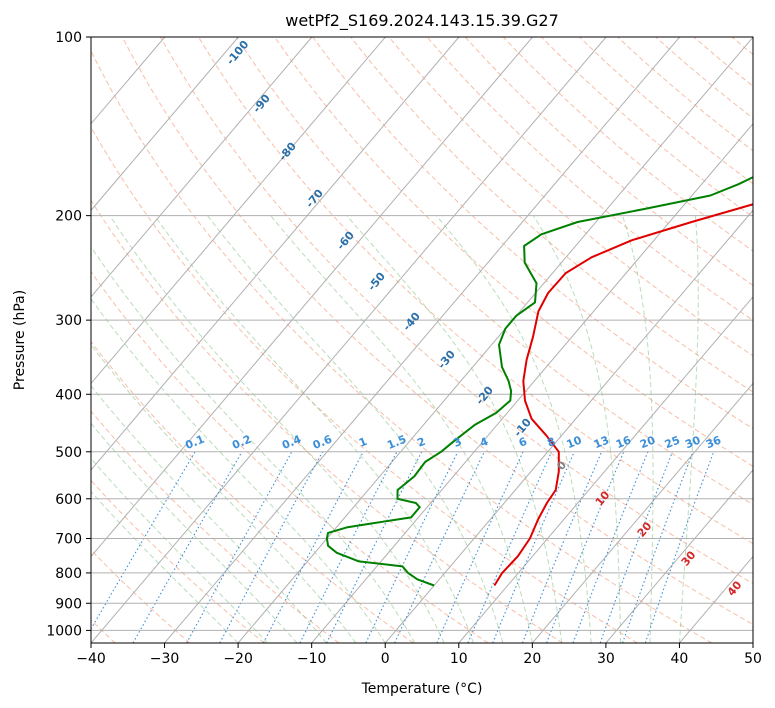 The width and height of the screenshot is (775, 708). What do you see at coordinates (68, 604) in the screenshot?
I see `y-tick-label: 900` at bounding box center [68, 604].